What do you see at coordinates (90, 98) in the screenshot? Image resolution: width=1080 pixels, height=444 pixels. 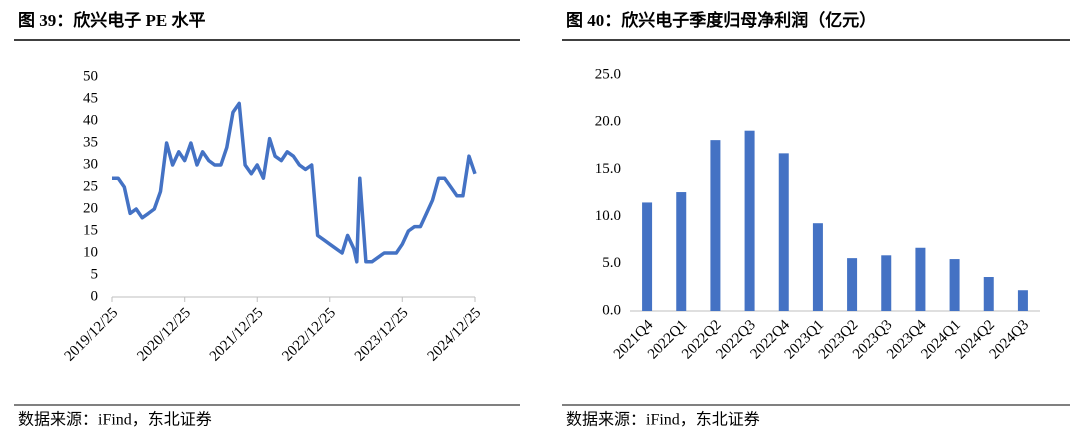 I see `y-tick-label: 45` at bounding box center [90, 98].